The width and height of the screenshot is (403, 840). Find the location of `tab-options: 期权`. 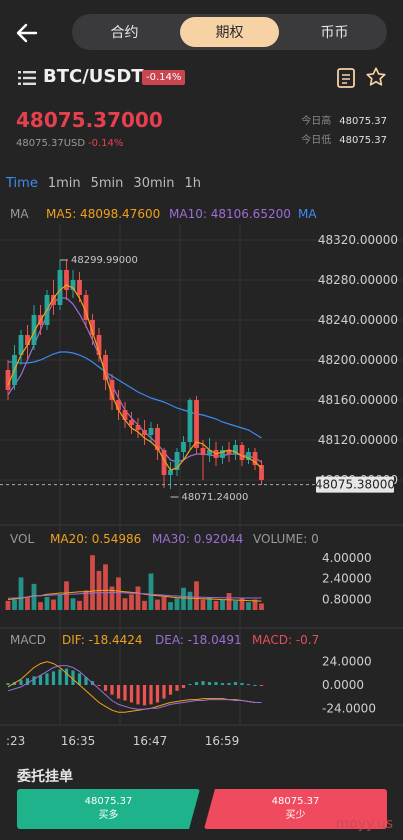

tab-options: 期权 is located at coordinates (229, 32).